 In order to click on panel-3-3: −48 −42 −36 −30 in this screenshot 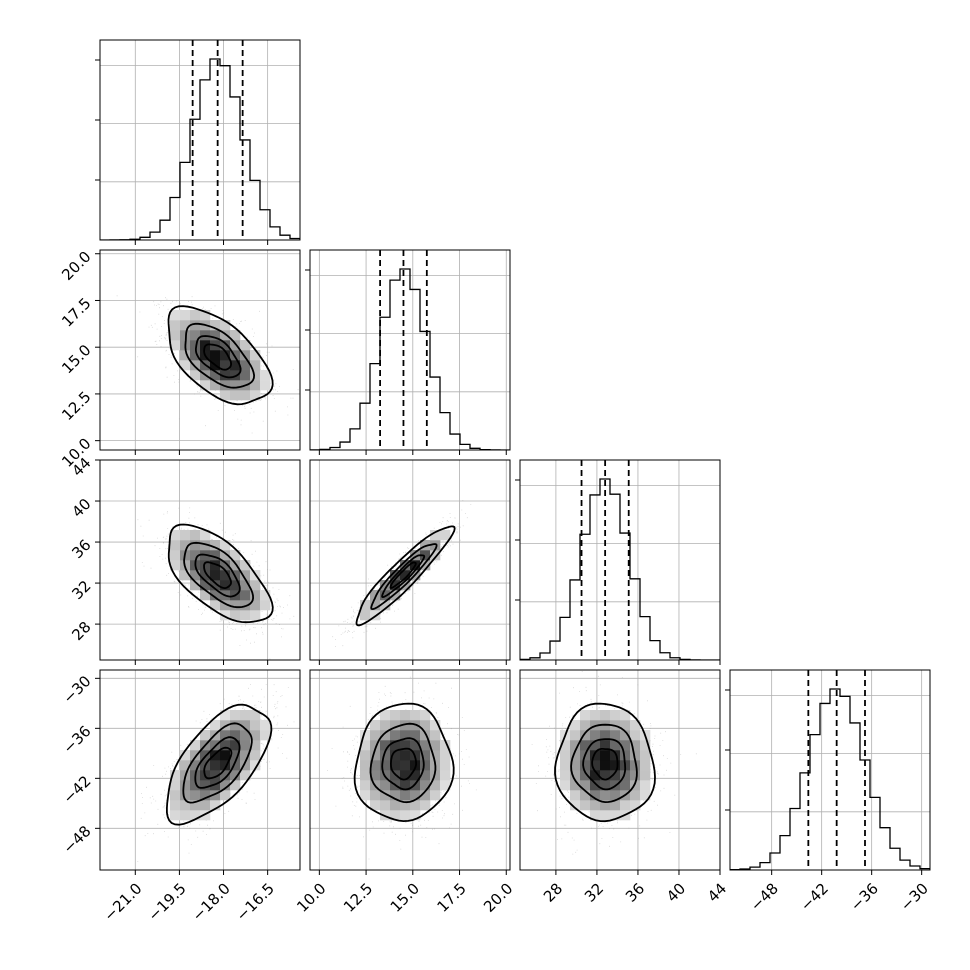, I will do `click(828, 792)`.